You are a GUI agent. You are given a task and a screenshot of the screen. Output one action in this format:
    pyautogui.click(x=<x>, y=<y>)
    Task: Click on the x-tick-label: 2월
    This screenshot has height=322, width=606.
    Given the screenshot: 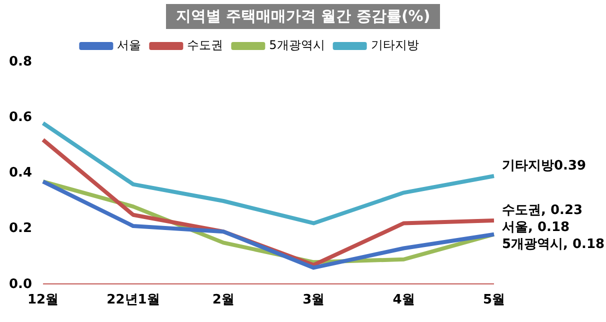 What is the action you would take?
    pyautogui.click(x=223, y=300)
    